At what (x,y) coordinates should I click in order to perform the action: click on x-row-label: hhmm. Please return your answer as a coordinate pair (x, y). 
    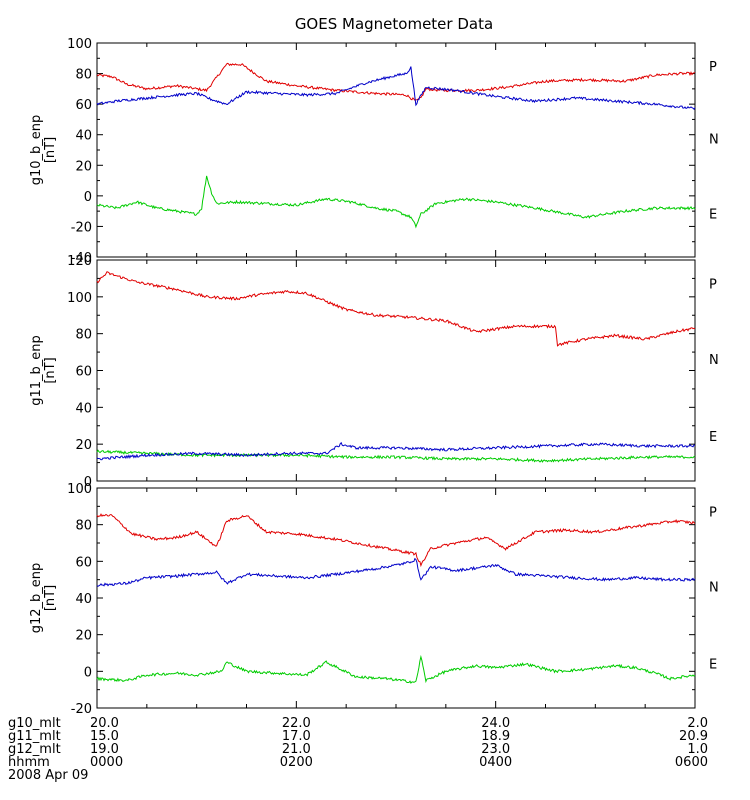
    Looking at the image, I should click on (29, 762).